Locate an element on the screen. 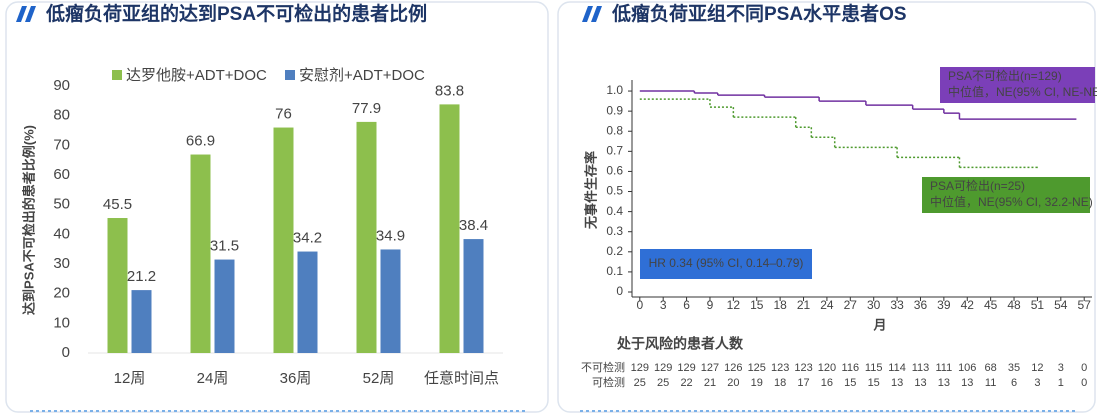 This screenshot has height=416, width=1097. risk-row-label: 可检测 is located at coordinates (608, 382).